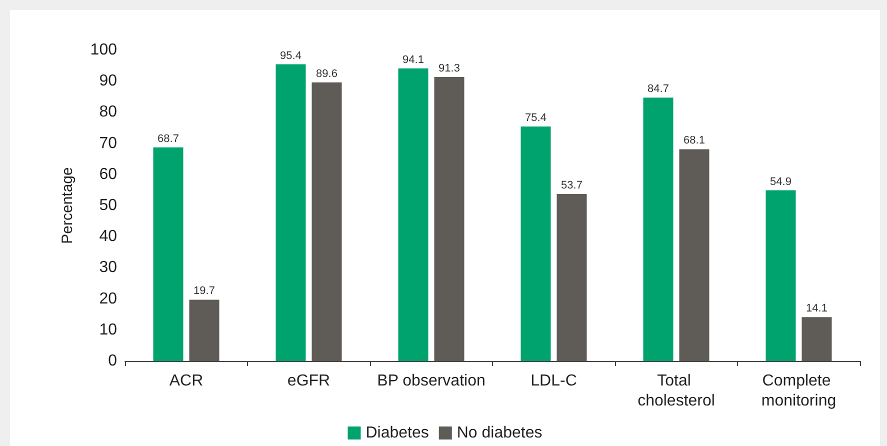 This screenshot has height=446, width=887. I want to click on data-label: 91.3, so click(449, 68).